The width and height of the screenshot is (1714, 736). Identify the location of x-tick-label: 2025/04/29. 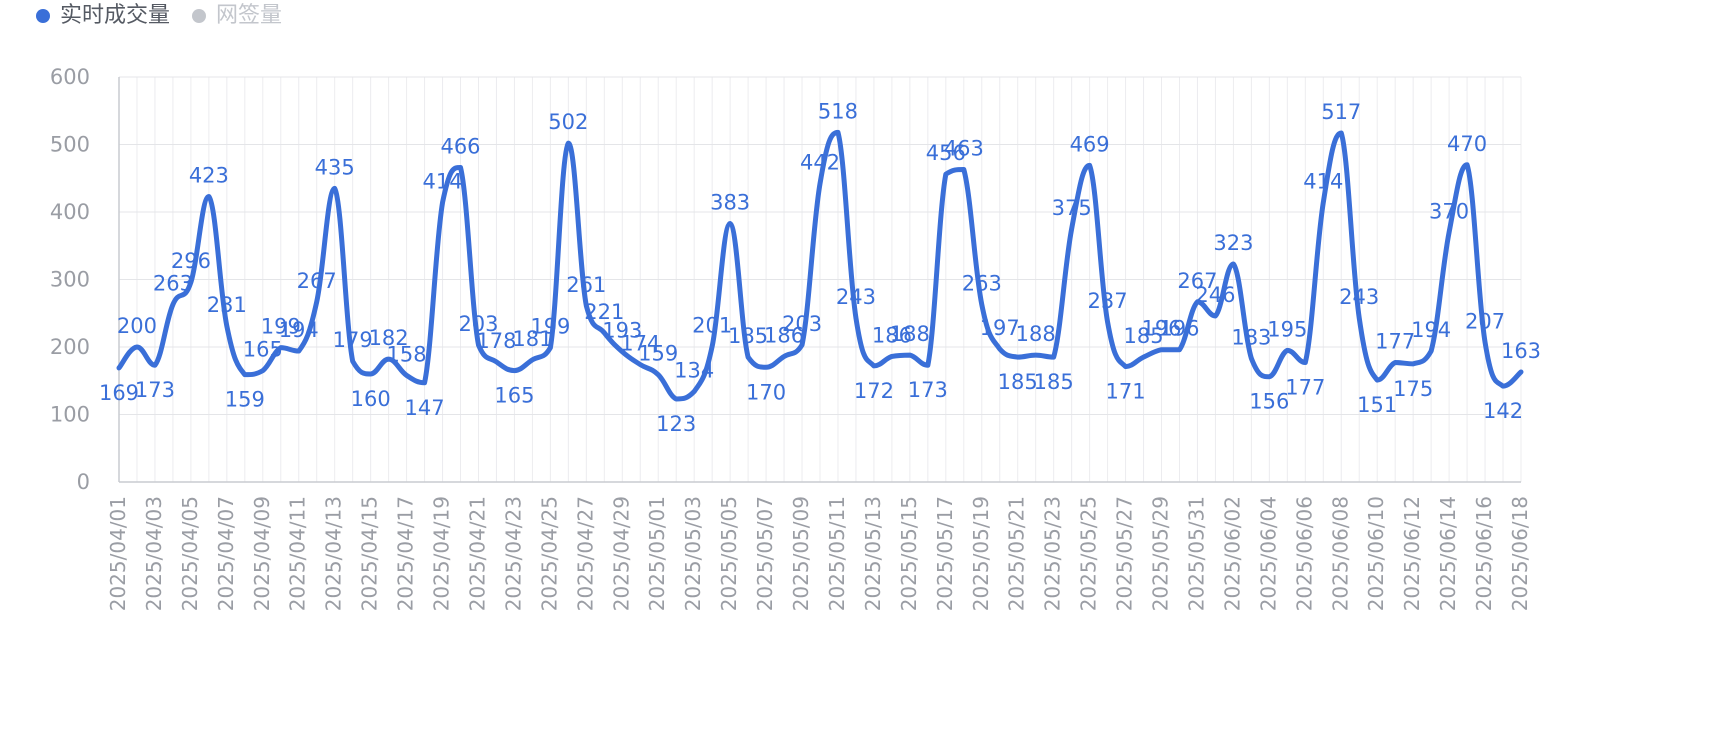
(621, 553).